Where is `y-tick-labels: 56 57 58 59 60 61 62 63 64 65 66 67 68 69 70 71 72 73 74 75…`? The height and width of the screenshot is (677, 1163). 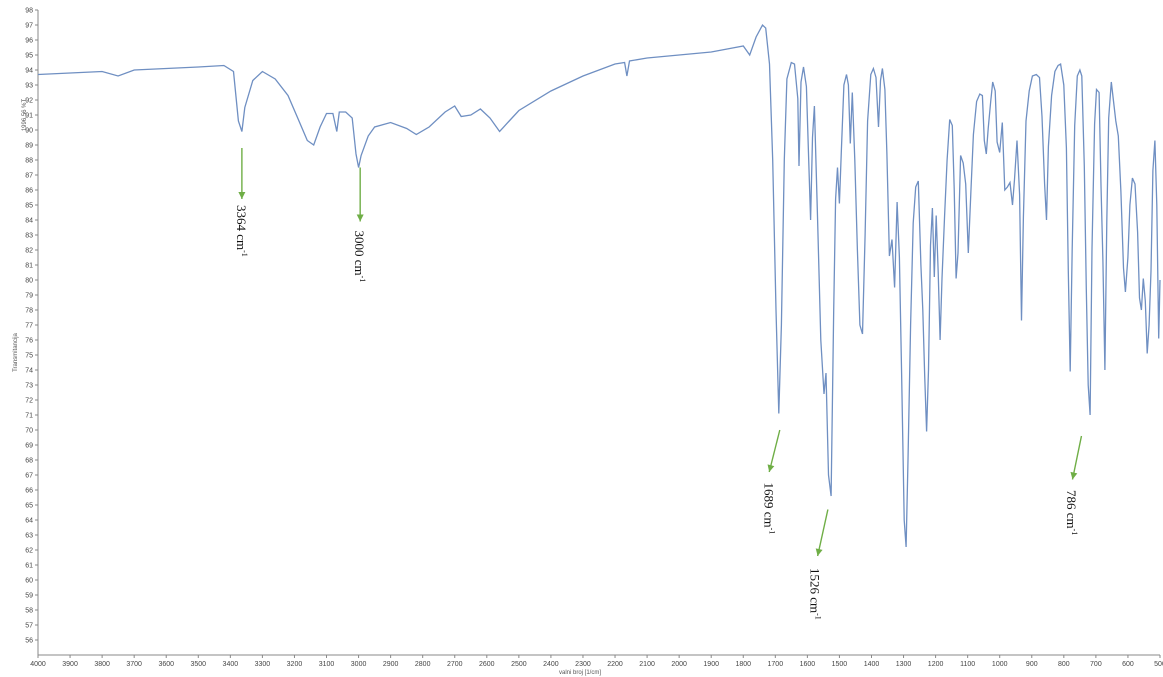 y-tick-labels: 56 57 58 59 60 61 62 63 64 65 66 67 68 69 70 71 72 73 74 75… is located at coordinates (31, 326).